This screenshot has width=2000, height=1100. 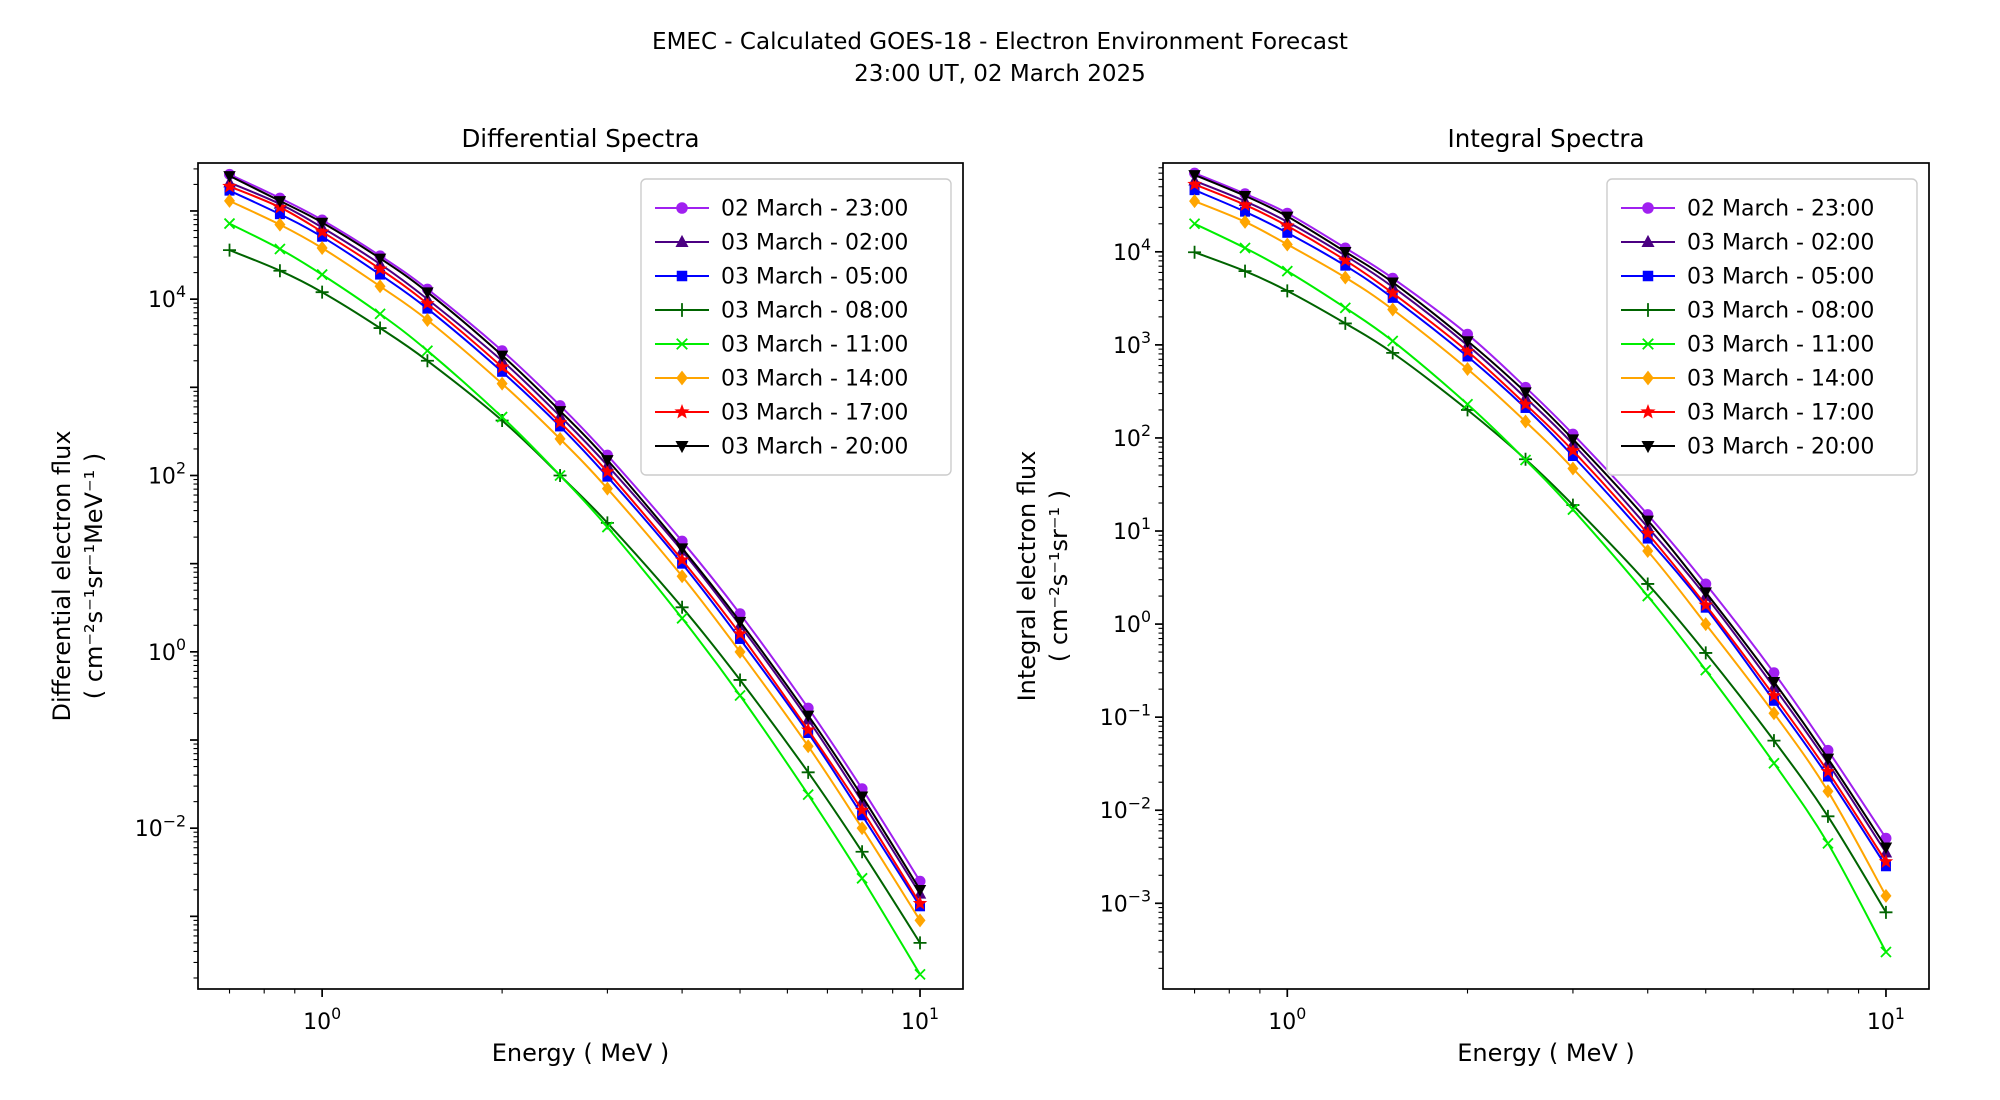 I want to click on legend-box, so click(x=796, y=327).